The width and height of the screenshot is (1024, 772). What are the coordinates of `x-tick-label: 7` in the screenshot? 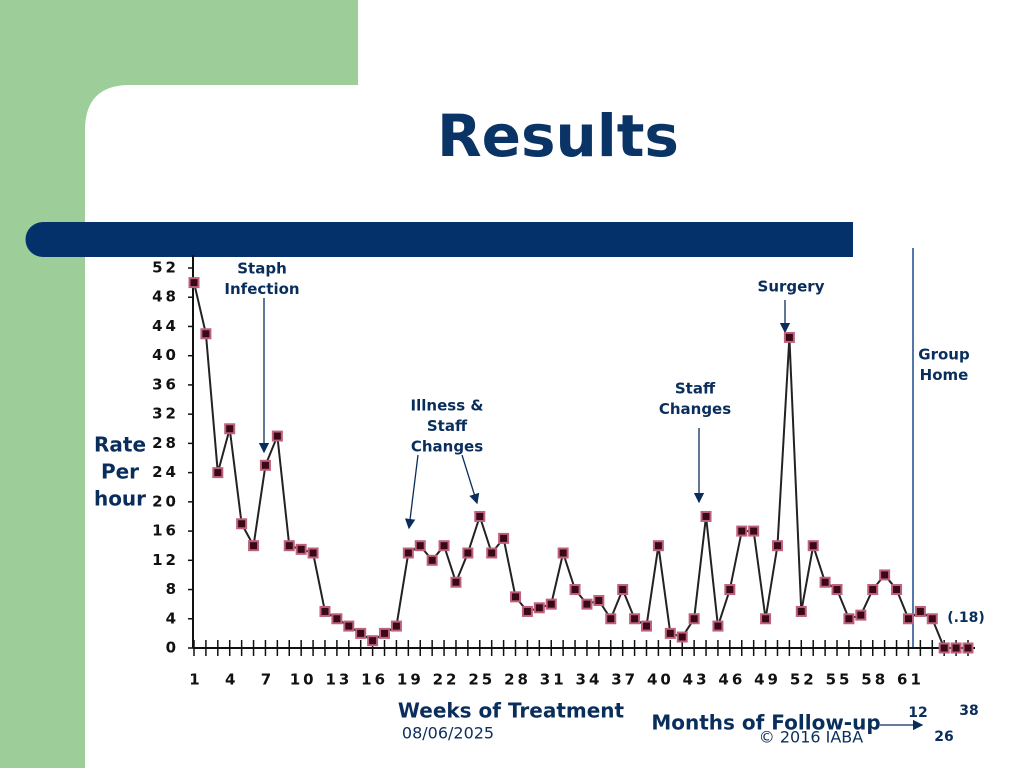 It's located at (267, 680).